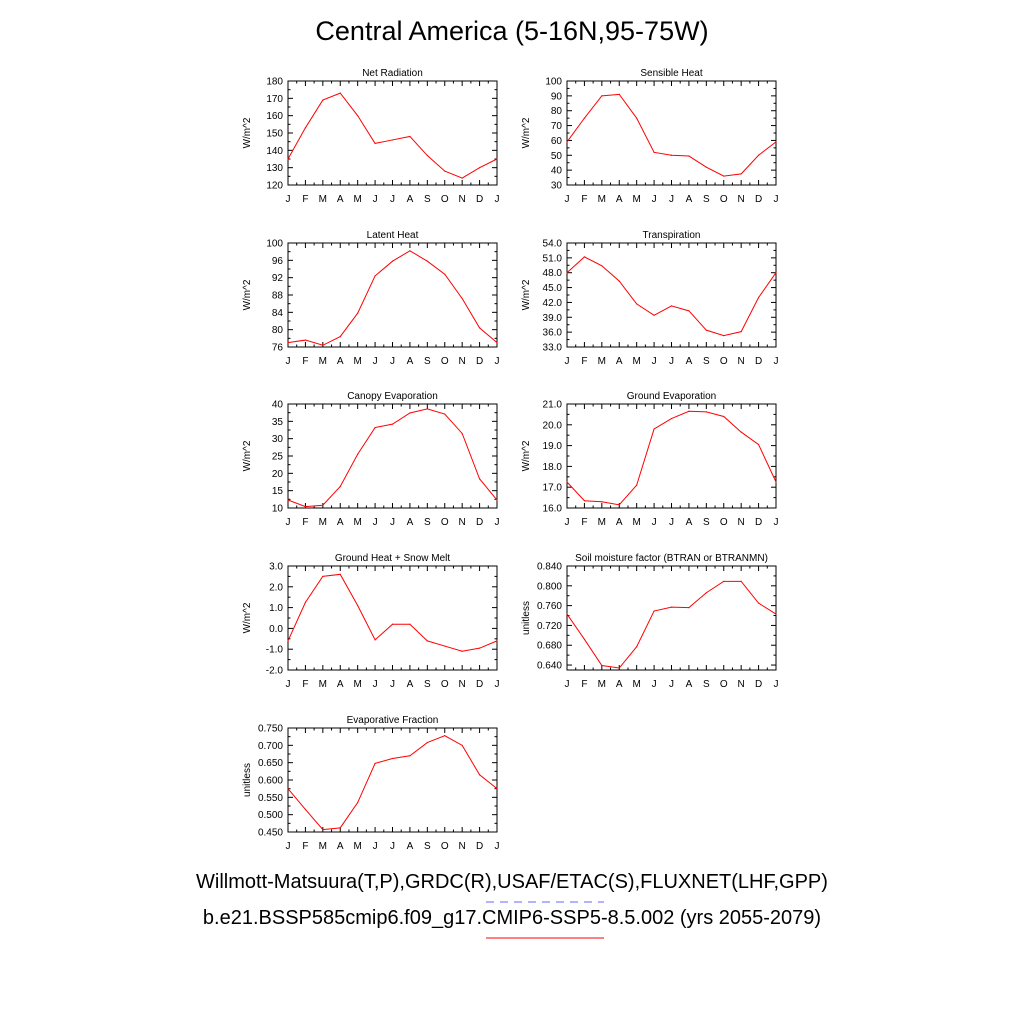 This screenshot has width=1024, height=1024. What do you see at coordinates (724, 361) in the screenshot?
I see `x-tick-label: O` at bounding box center [724, 361].